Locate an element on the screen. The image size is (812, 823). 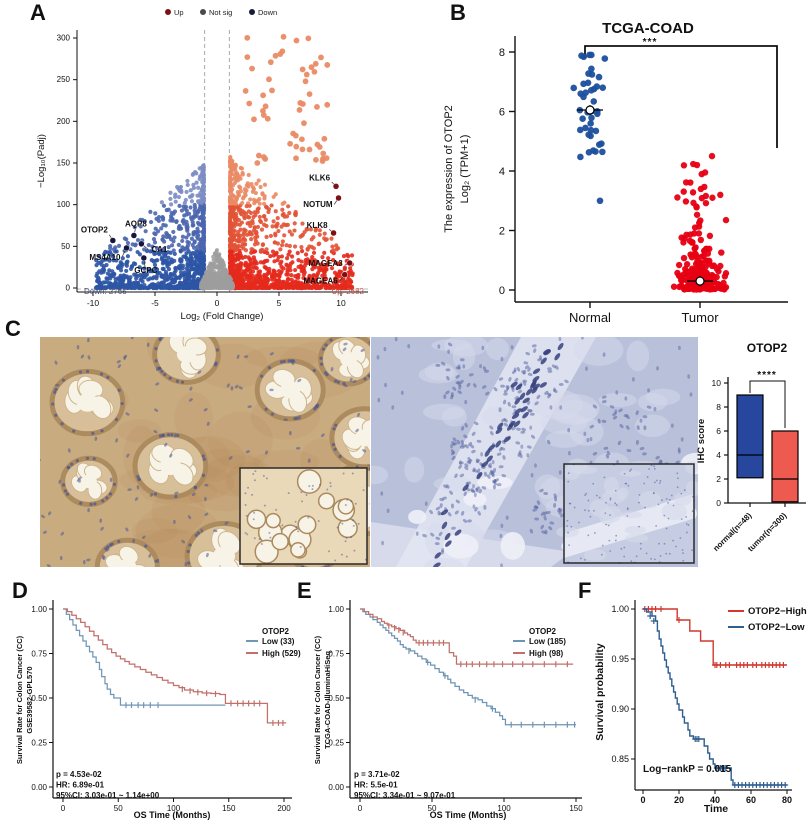
svg-text: KLK6 is located at coordinates (319, 177).